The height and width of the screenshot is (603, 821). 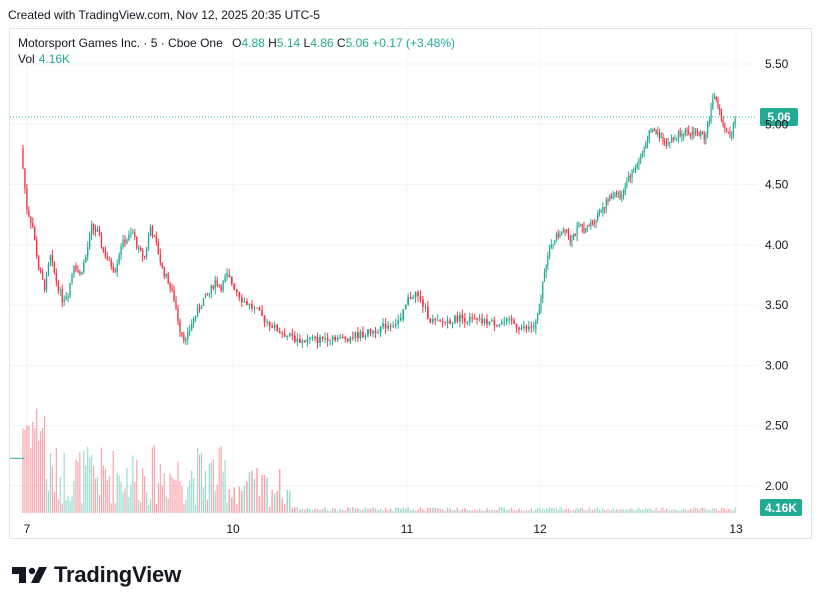 What do you see at coordinates (117, 574) in the screenshot?
I see `tradingview-logo-text: TradingView` at bounding box center [117, 574].